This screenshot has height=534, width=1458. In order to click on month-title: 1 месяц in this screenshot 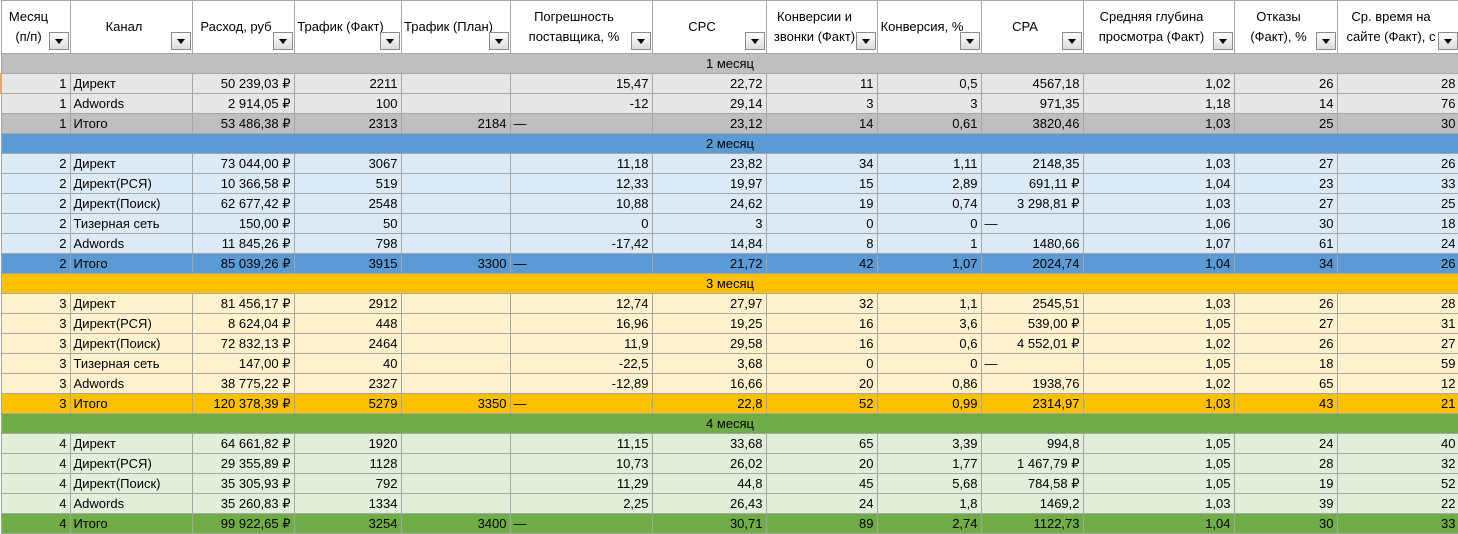, I will do `click(729, 63)`.